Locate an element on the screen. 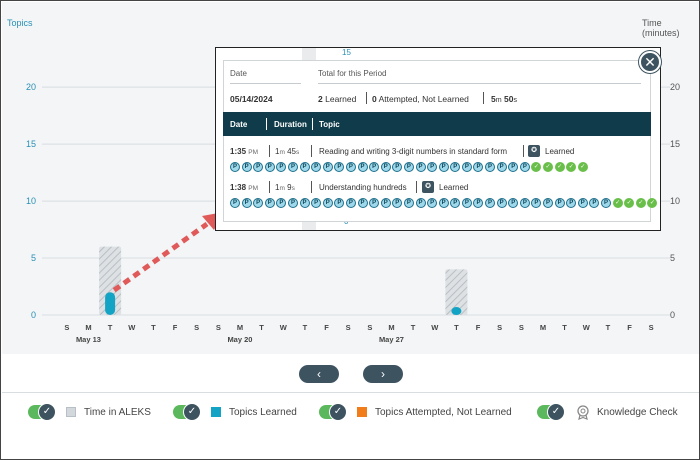 The width and height of the screenshot is (700, 460). learned-total: 2 Learned is located at coordinates (337, 99).